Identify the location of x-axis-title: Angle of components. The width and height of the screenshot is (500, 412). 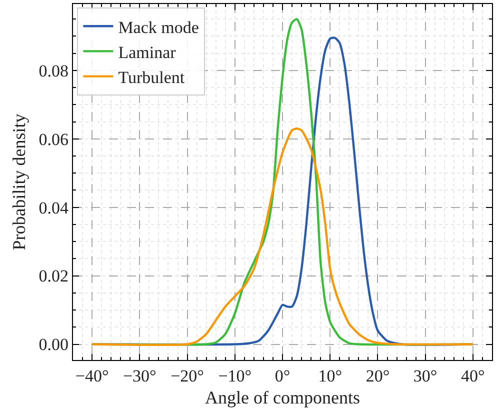
(282, 398).